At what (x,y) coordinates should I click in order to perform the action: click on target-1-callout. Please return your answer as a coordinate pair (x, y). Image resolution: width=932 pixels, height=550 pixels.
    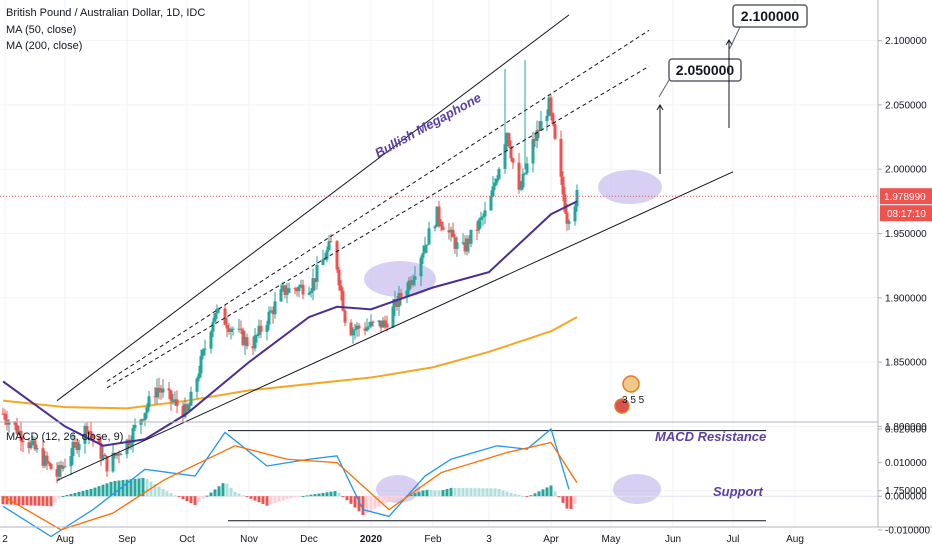
    Looking at the image, I should click on (705, 70).